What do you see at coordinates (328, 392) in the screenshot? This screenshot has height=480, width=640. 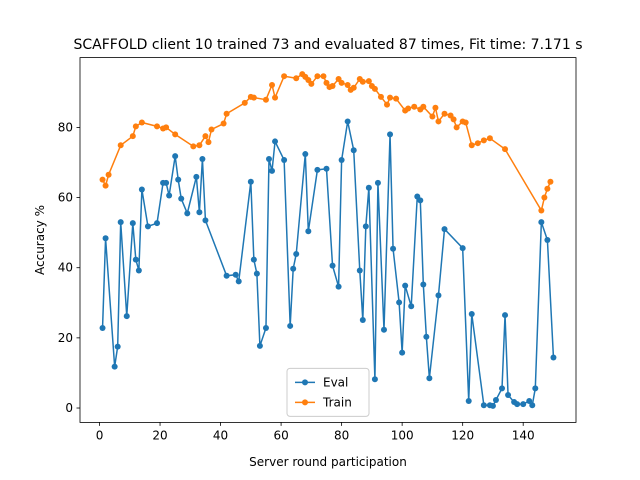 I see `legend-box` at bounding box center [328, 392].